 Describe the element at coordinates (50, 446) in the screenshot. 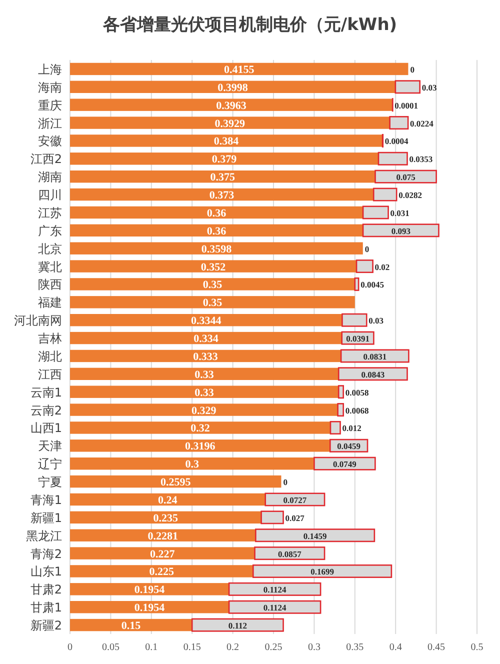

I see `y-tick-label: 天津` at that location.